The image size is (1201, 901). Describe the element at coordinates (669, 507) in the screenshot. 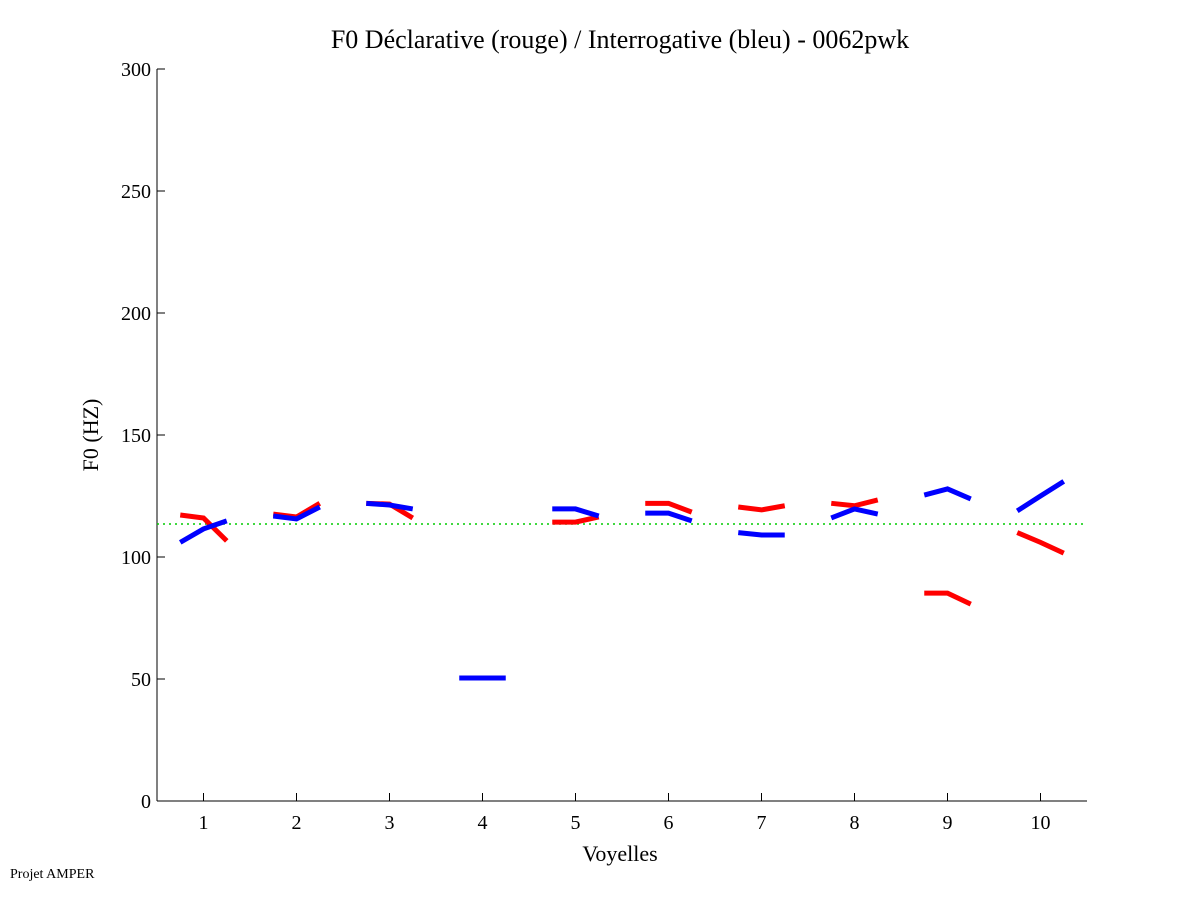

I see `déclarative-segment-v6` at that location.